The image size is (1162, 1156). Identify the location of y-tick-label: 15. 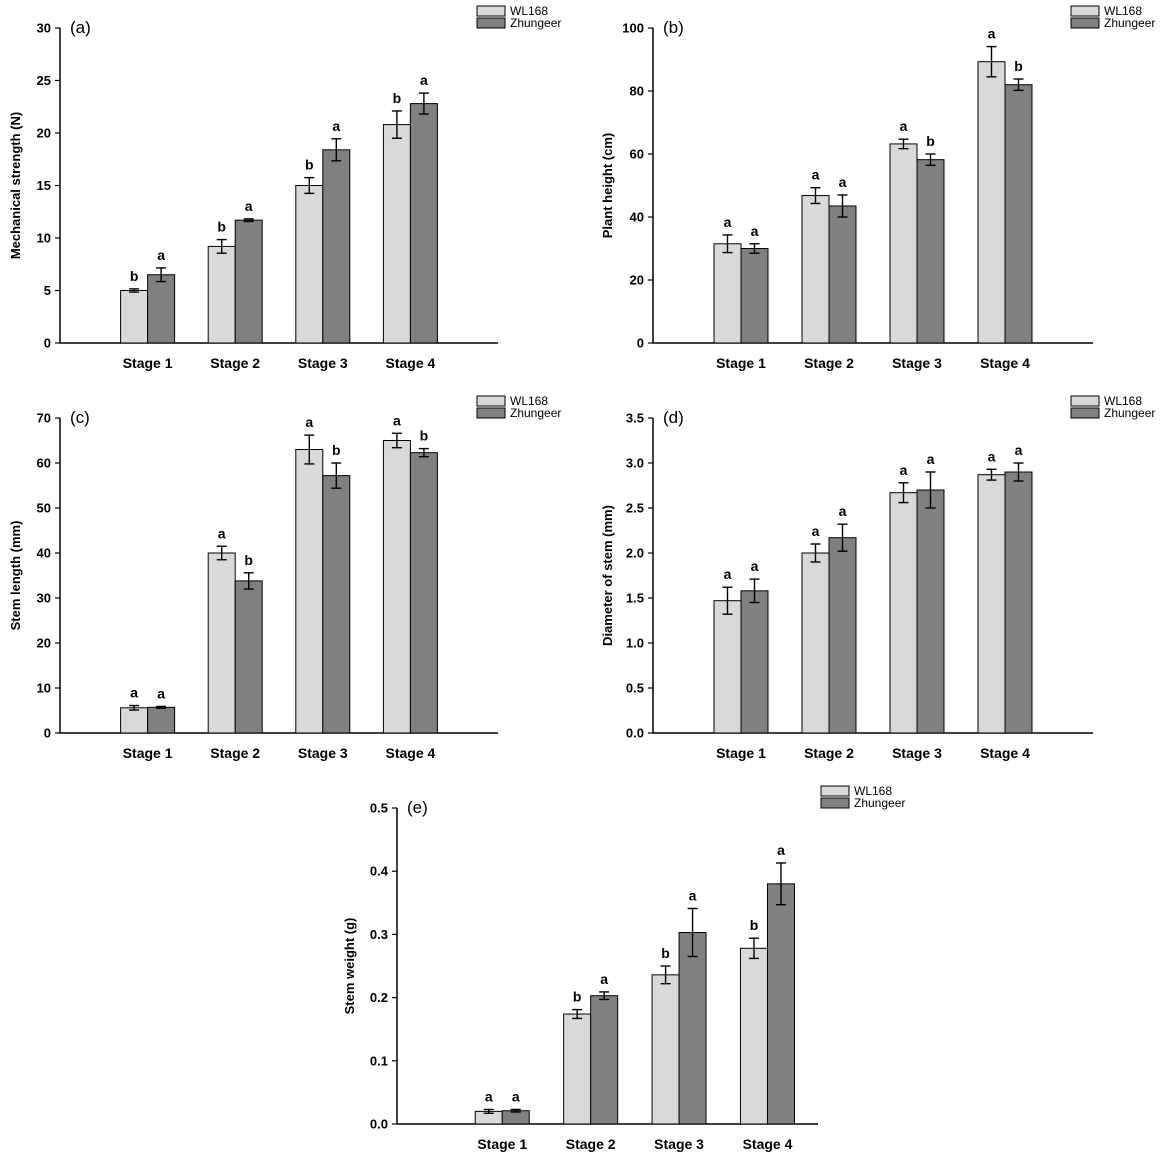
(44, 185).